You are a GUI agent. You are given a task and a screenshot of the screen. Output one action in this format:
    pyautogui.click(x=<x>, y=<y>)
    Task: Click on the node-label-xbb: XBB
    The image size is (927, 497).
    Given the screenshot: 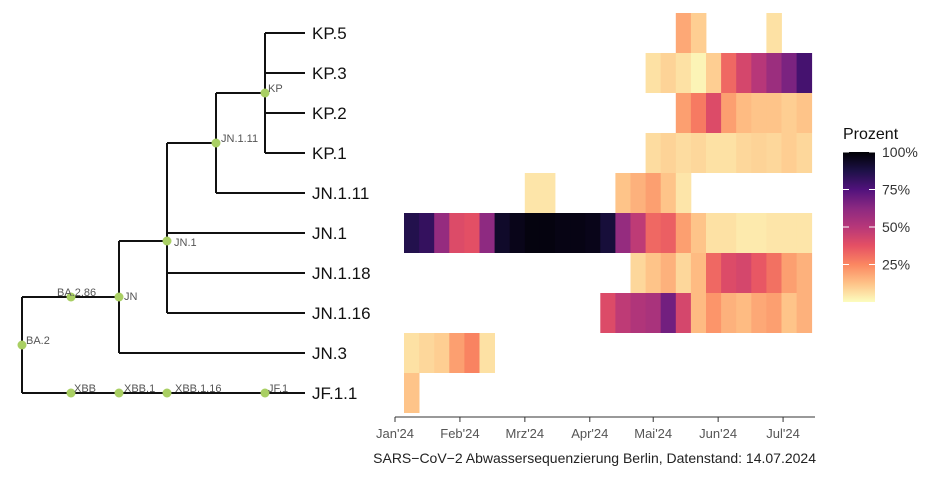 What is the action you would take?
    pyautogui.click(x=85, y=389)
    